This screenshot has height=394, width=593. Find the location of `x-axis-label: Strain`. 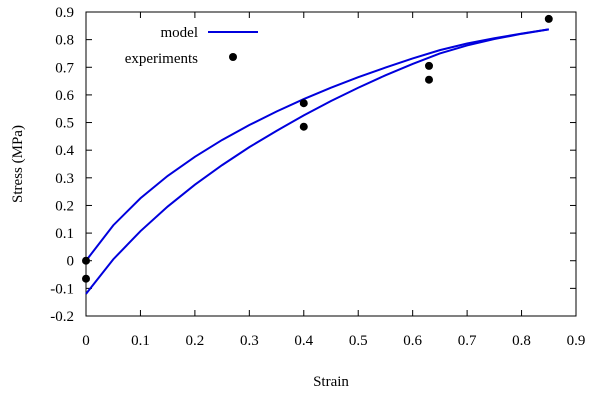

x-axis-label: Strain is located at coordinates (331, 382).